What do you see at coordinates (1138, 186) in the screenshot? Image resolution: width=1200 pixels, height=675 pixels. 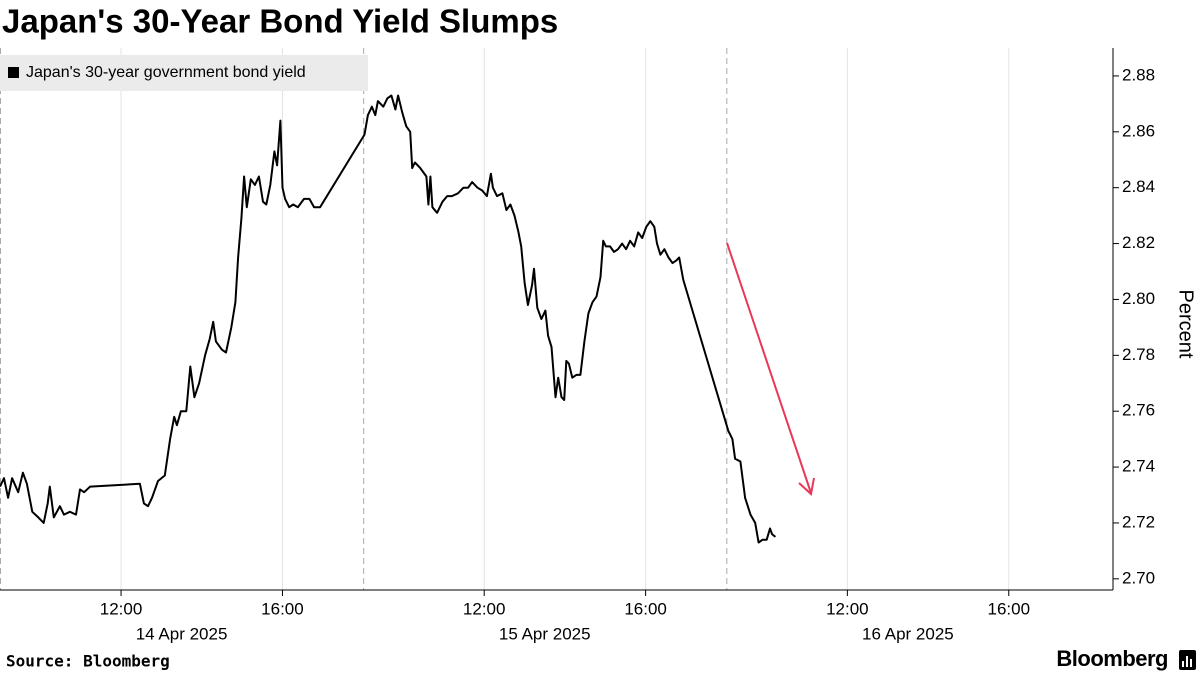 I see `y-tick-label: 2.84` at bounding box center [1138, 186].